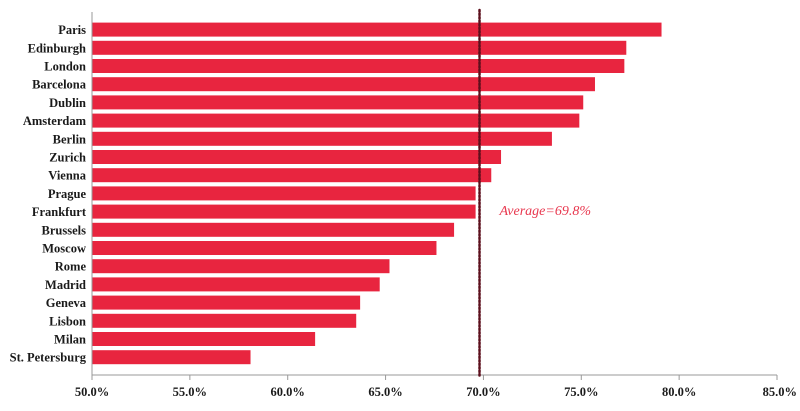  I want to click on x-tick-label: 80.0%, so click(679, 392).